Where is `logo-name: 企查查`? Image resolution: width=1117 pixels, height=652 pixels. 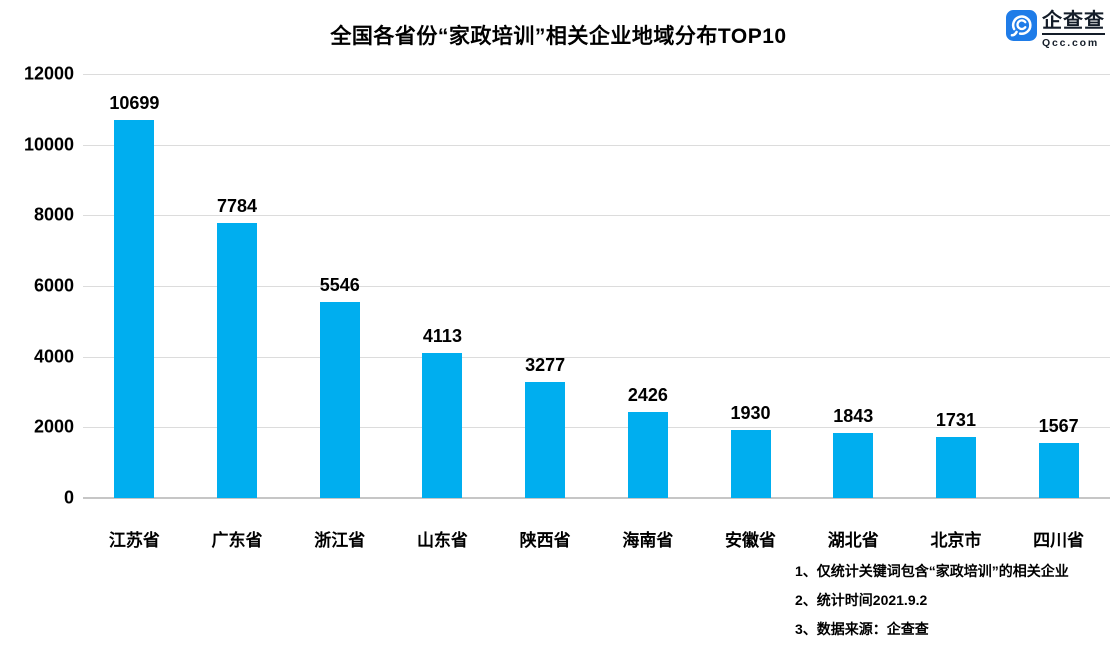 logo-name: 企查查 is located at coordinates (1073, 22).